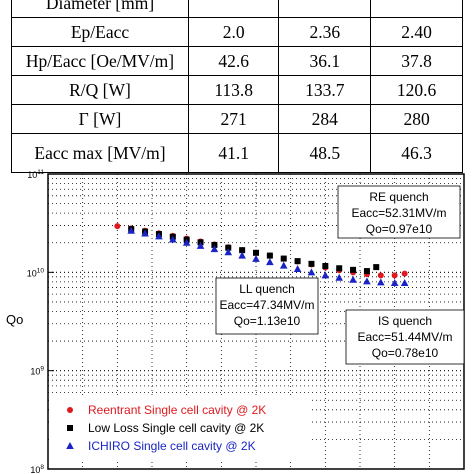  Describe the element at coordinates (100, 32) in the screenshot. I see `row-label: Ep/Eacc` at that location.